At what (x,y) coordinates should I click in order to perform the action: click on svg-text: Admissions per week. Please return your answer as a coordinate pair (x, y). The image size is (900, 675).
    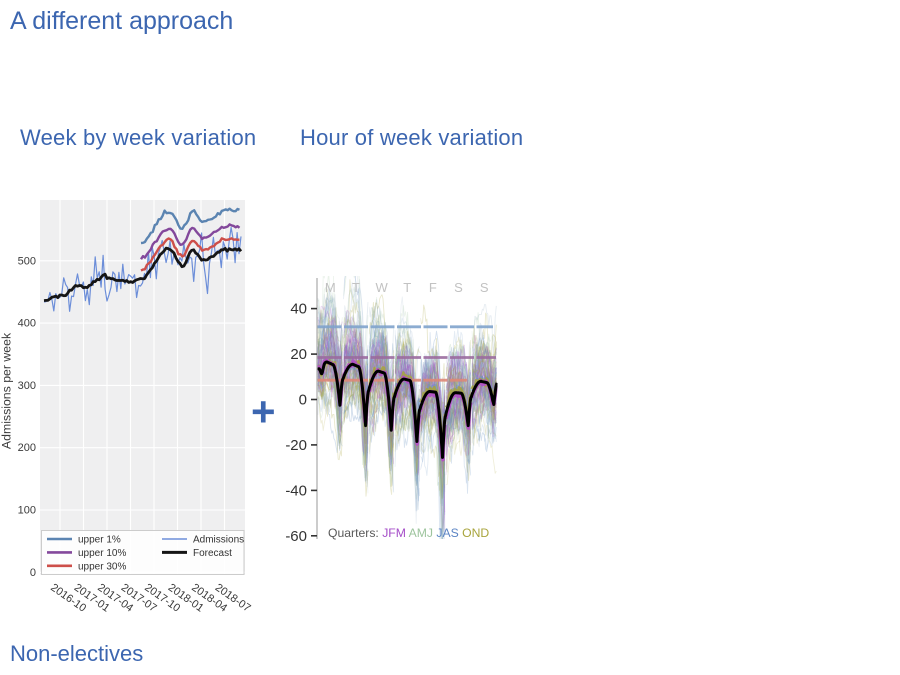
    Looking at the image, I should click on (7, 390).